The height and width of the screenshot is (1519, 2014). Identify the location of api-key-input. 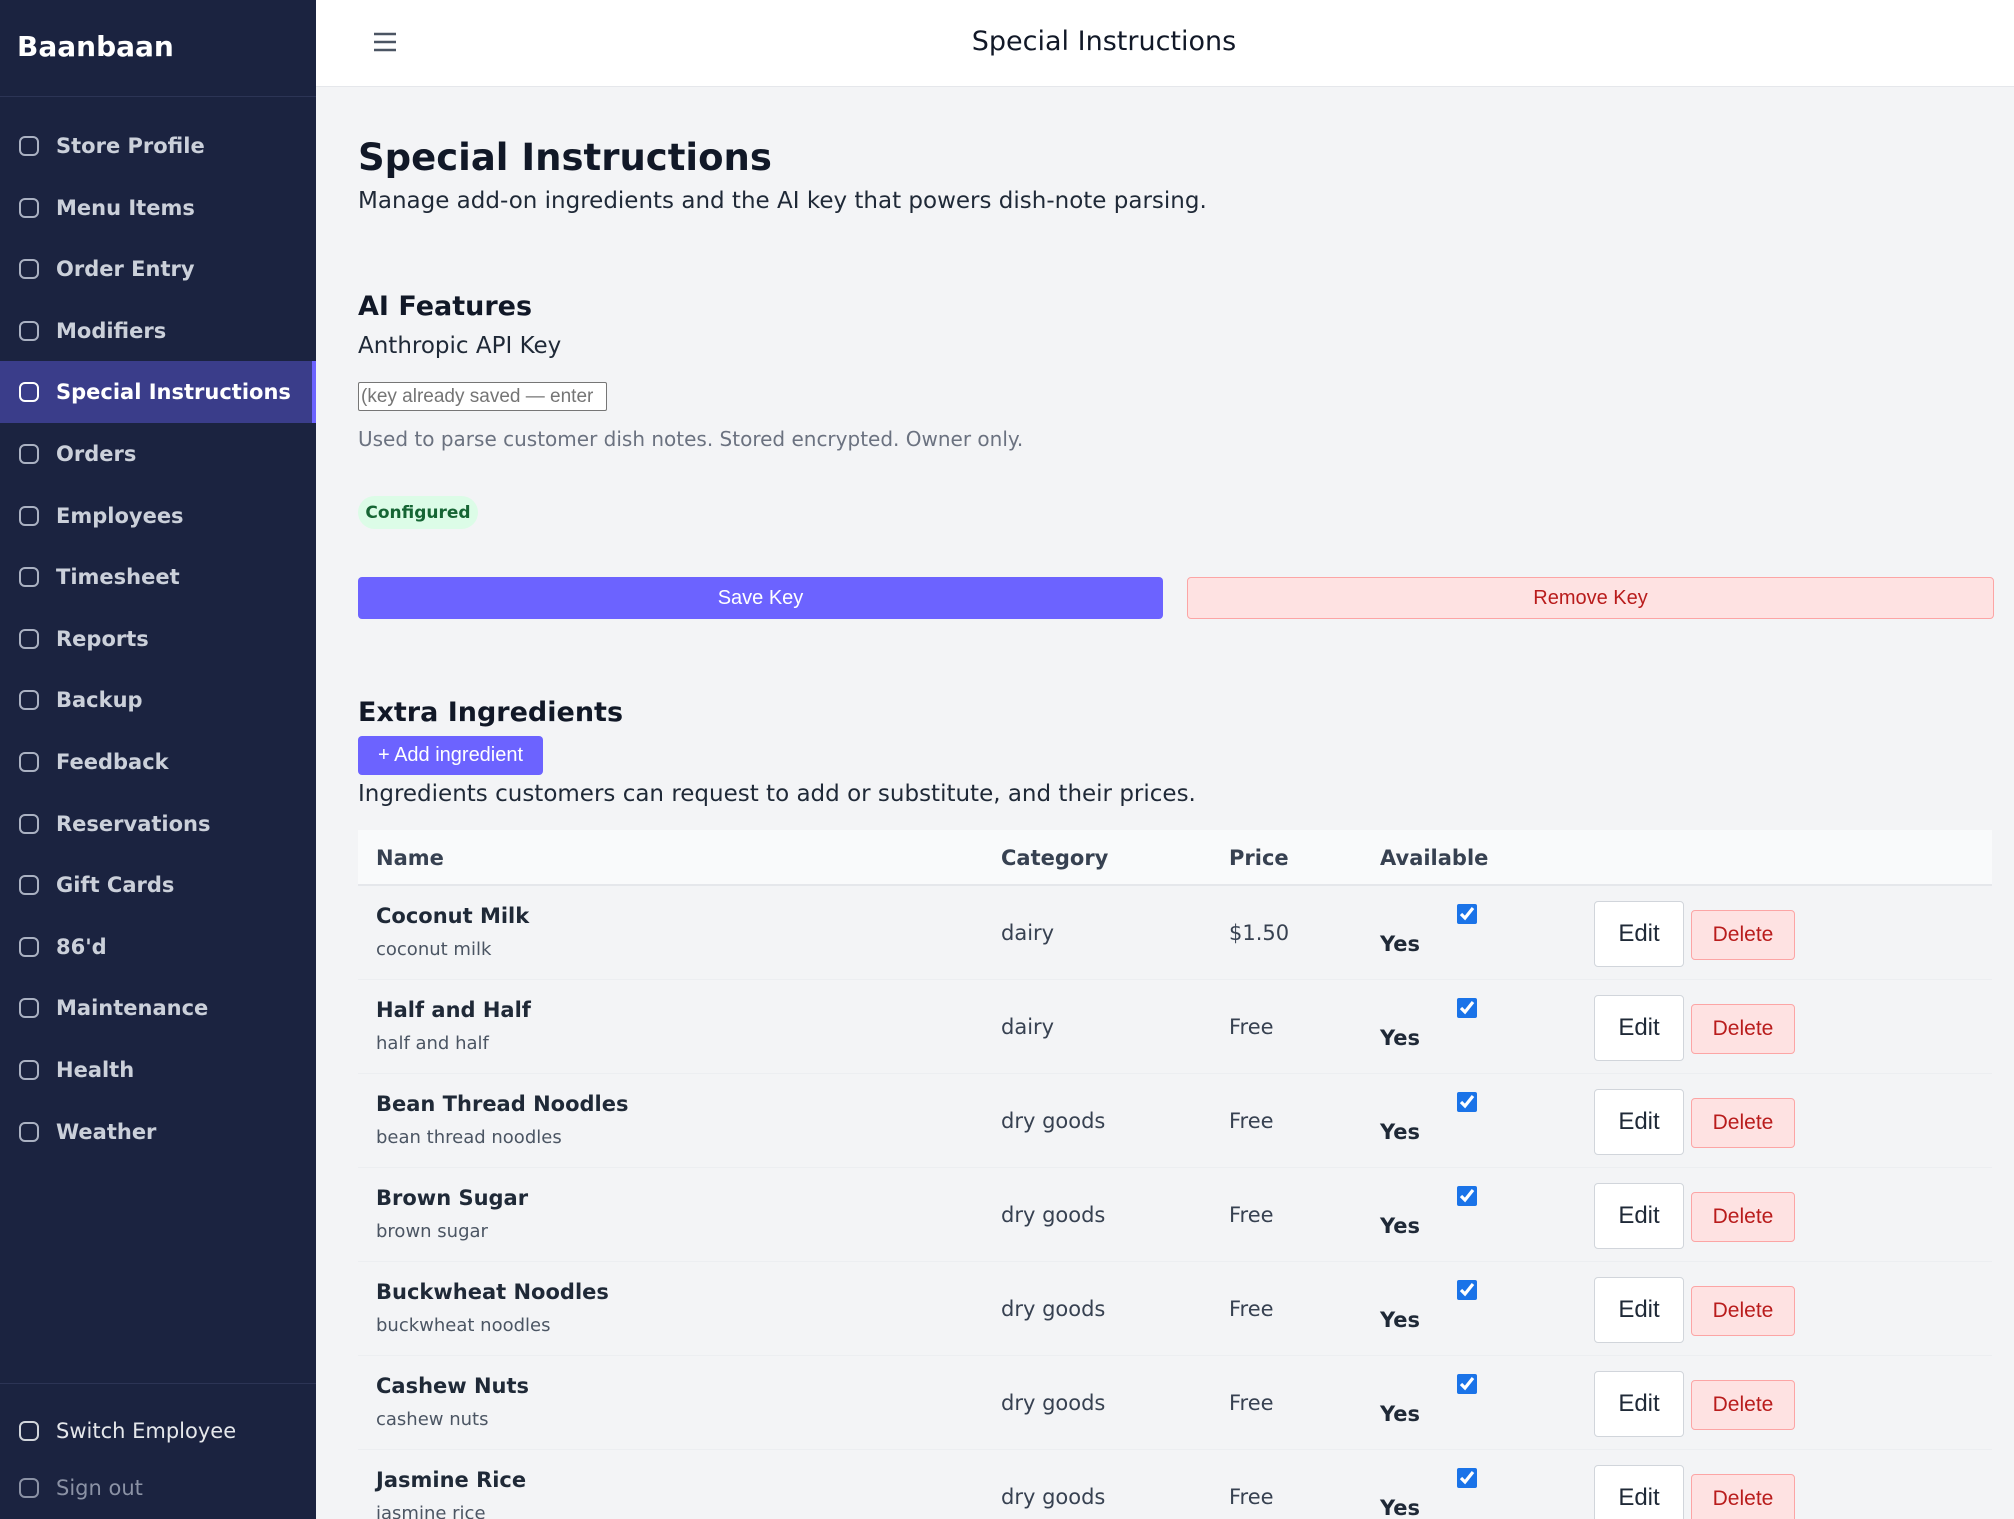
(482, 396).